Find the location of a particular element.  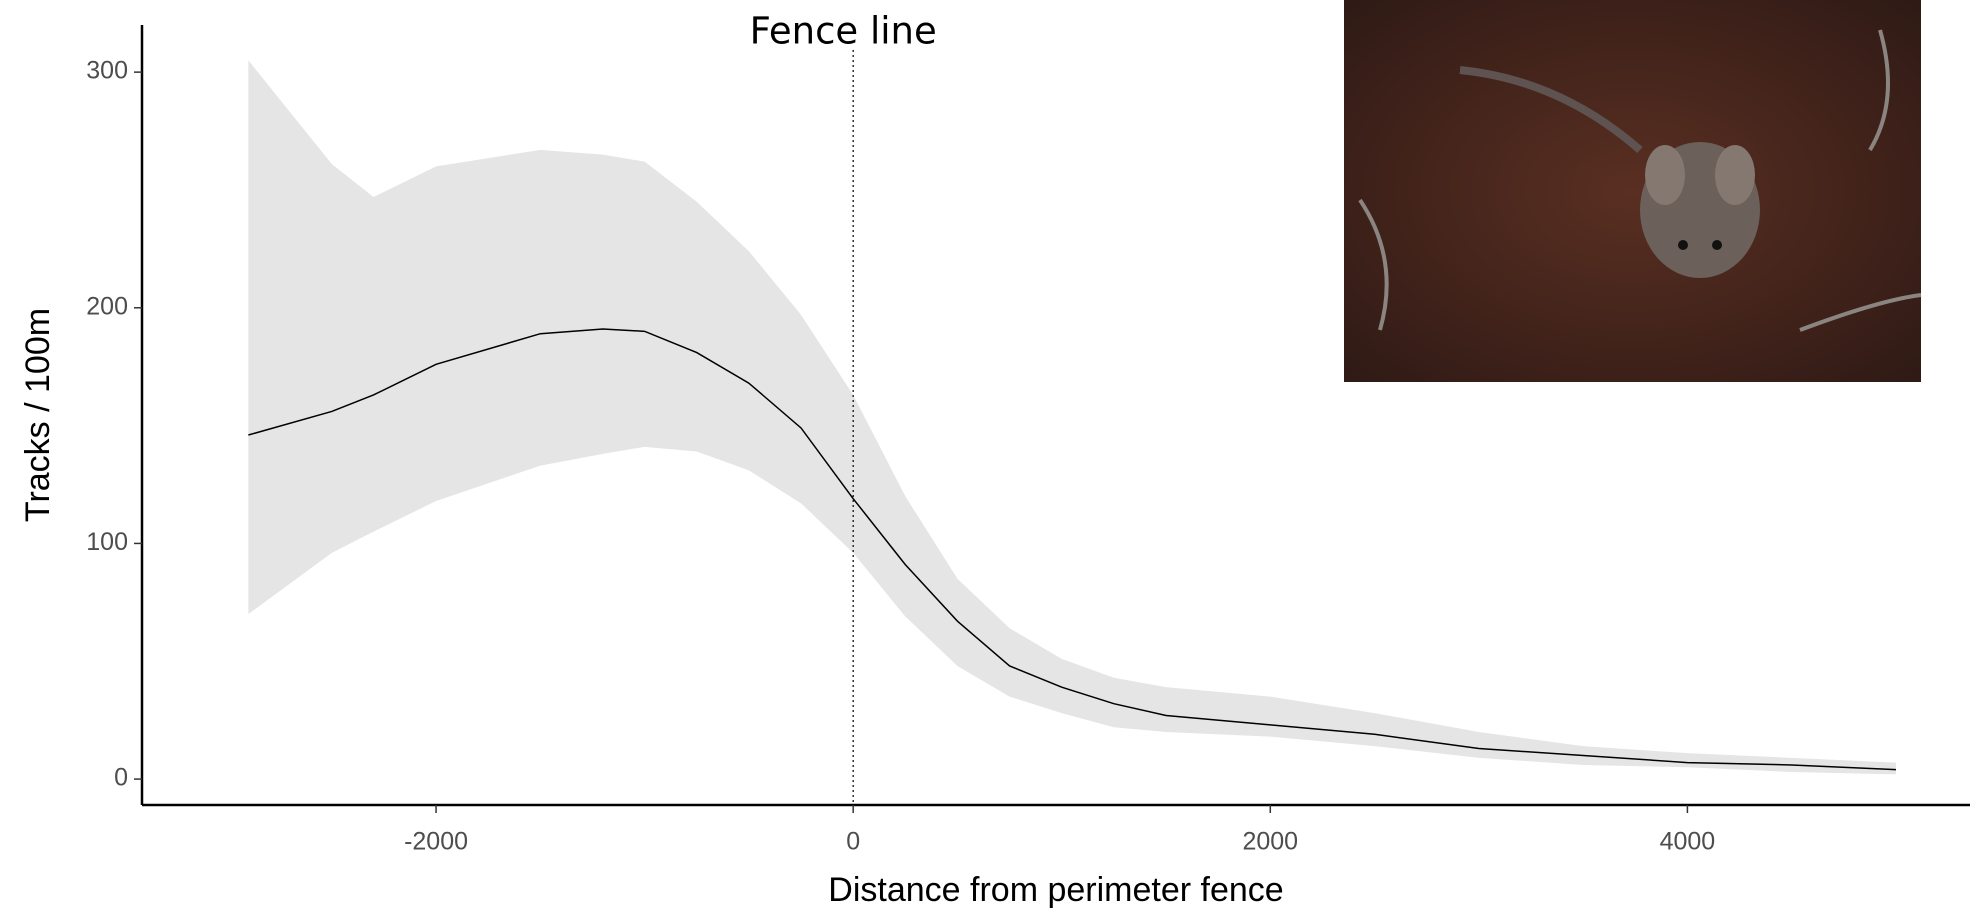

y-tick-label: 300 is located at coordinates (107, 71).